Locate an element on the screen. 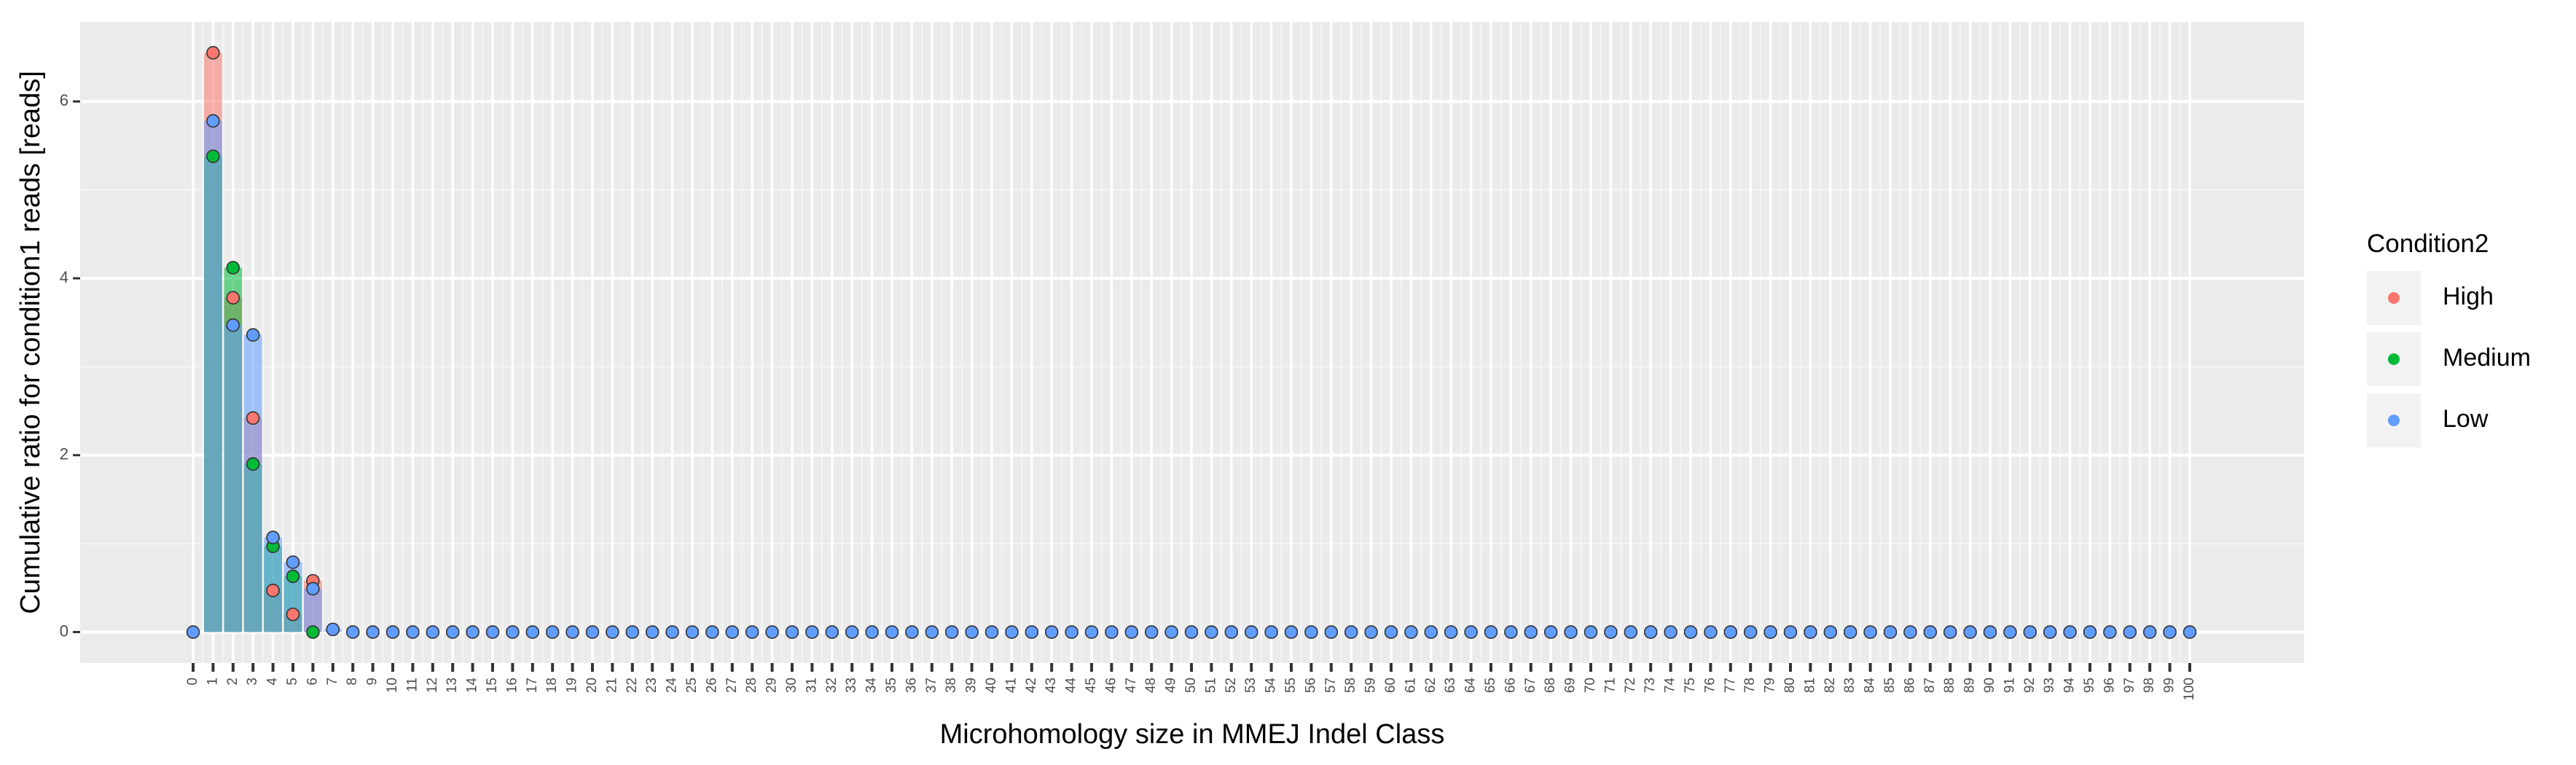  x-tick-label: 58 is located at coordinates (1350, 685).